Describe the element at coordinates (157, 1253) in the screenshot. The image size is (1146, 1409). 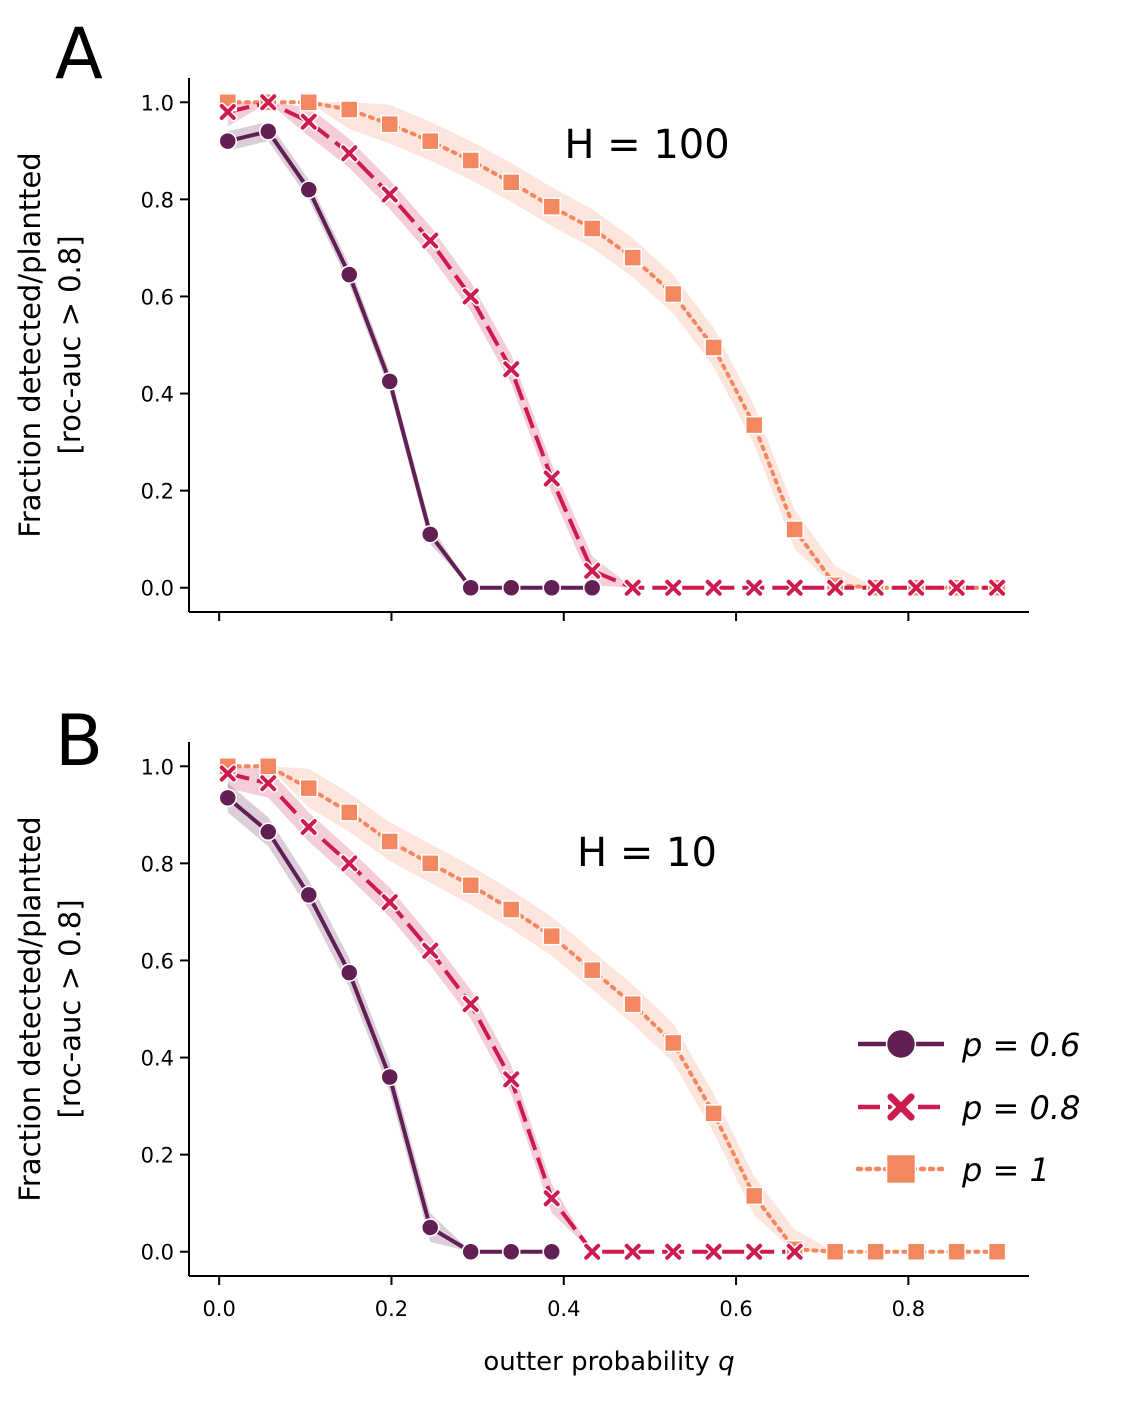
I see `y-tick-label: 0.0` at that location.